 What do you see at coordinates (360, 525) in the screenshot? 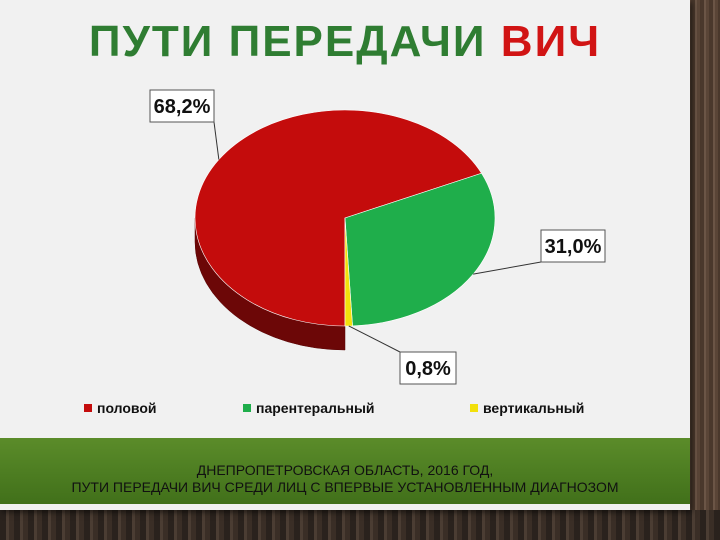
I see `background-wood-bottom` at bounding box center [360, 525].